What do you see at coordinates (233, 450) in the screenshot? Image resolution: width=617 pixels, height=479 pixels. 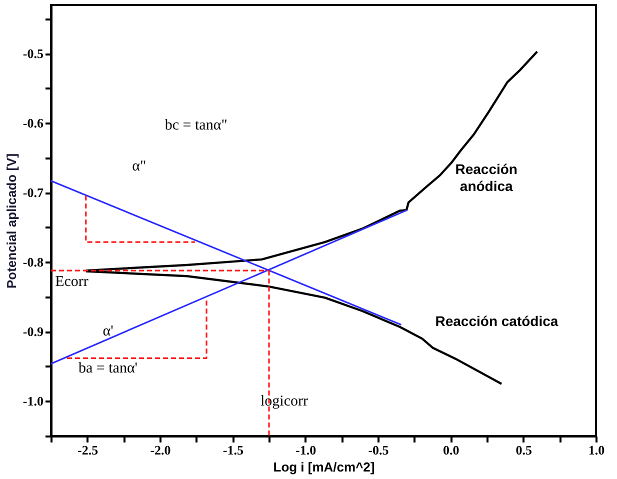 I see `x-tick-label: -1.5` at bounding box center [233, 450].